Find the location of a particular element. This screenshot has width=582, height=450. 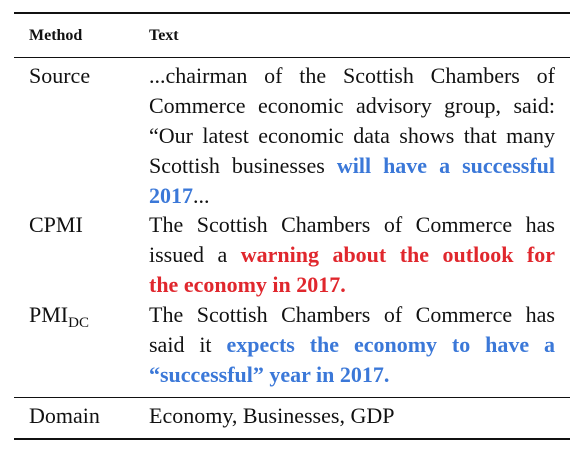

top-rule is located at coordinates (292, 13).